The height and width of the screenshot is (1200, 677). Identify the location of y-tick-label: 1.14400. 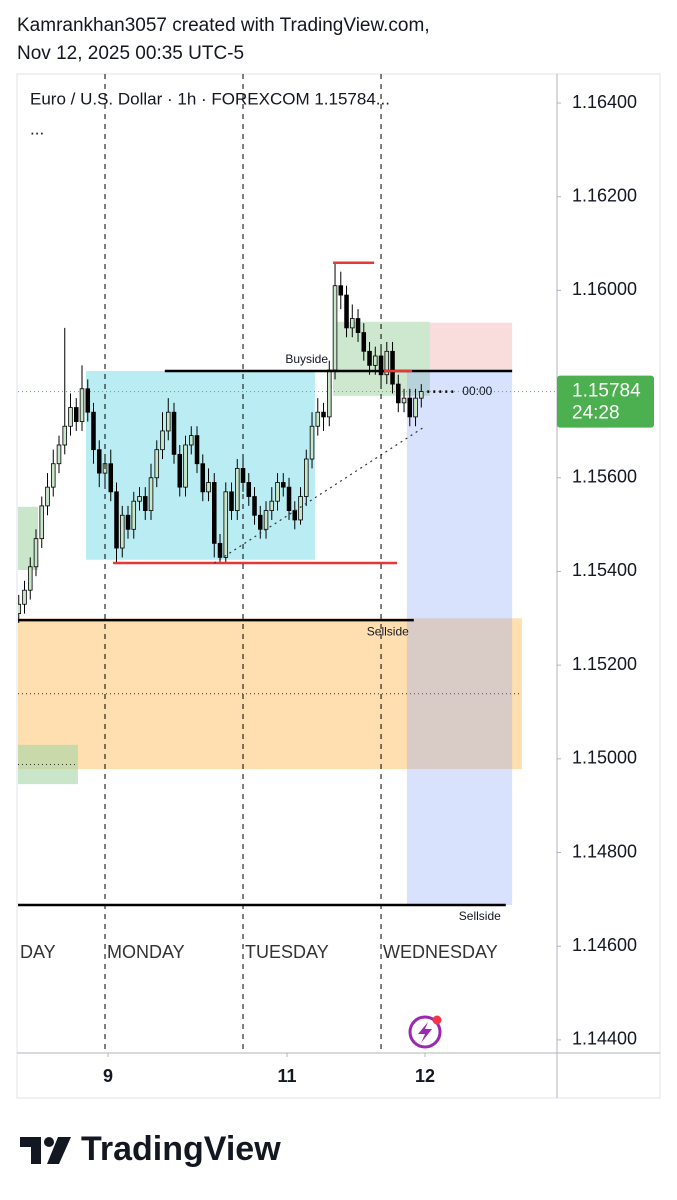
(604, 1039).